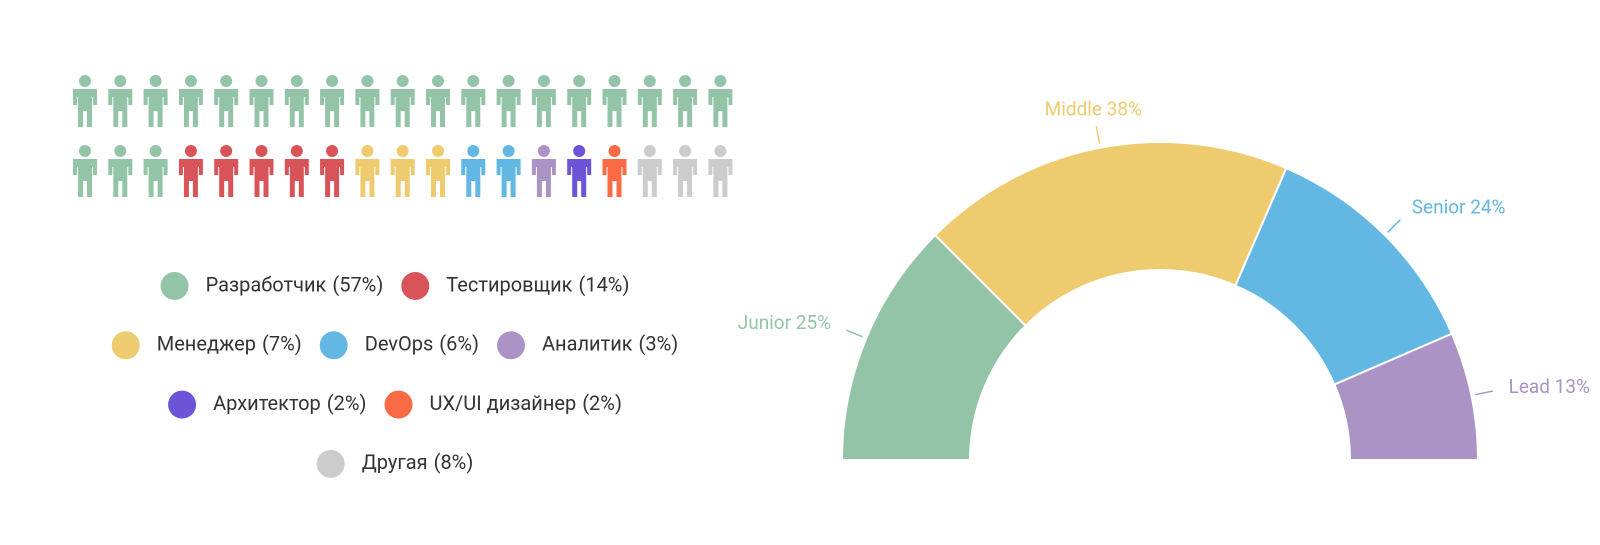 The image size is (1600, 545). Describe the element at coordinates (394, 286) in the screenshot. I see `legend-row: Разработчик (57%) Тестировщик (14%)` at that location.